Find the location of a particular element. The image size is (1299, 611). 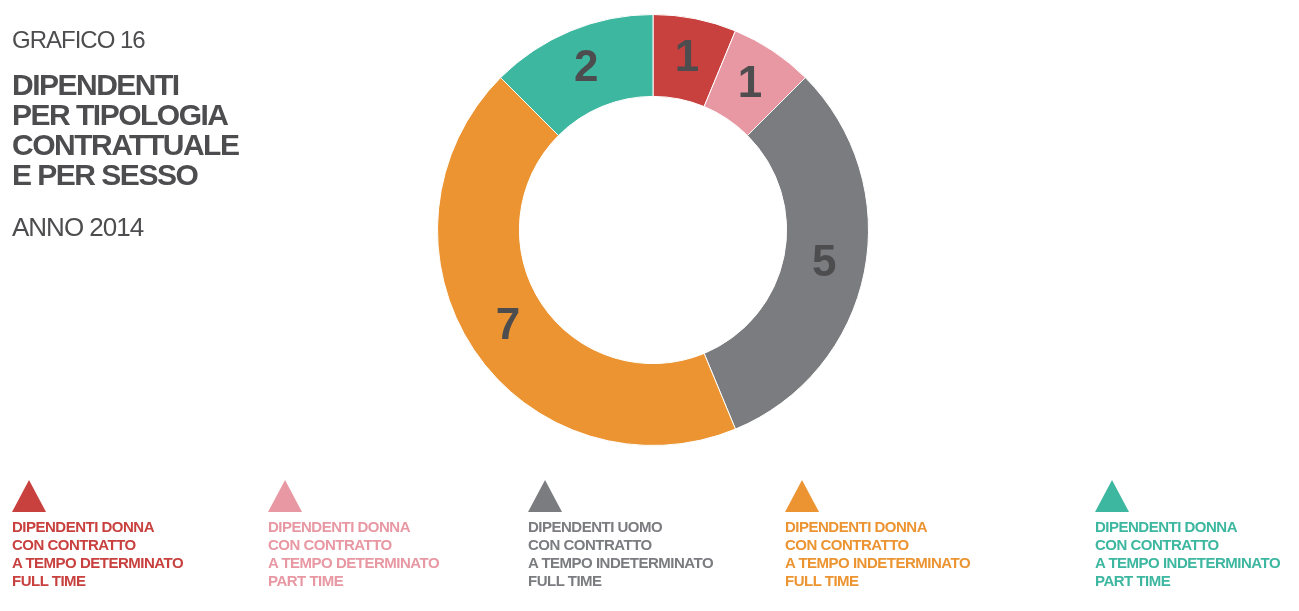

data-label: 2 is located at coordinates (586, 65).